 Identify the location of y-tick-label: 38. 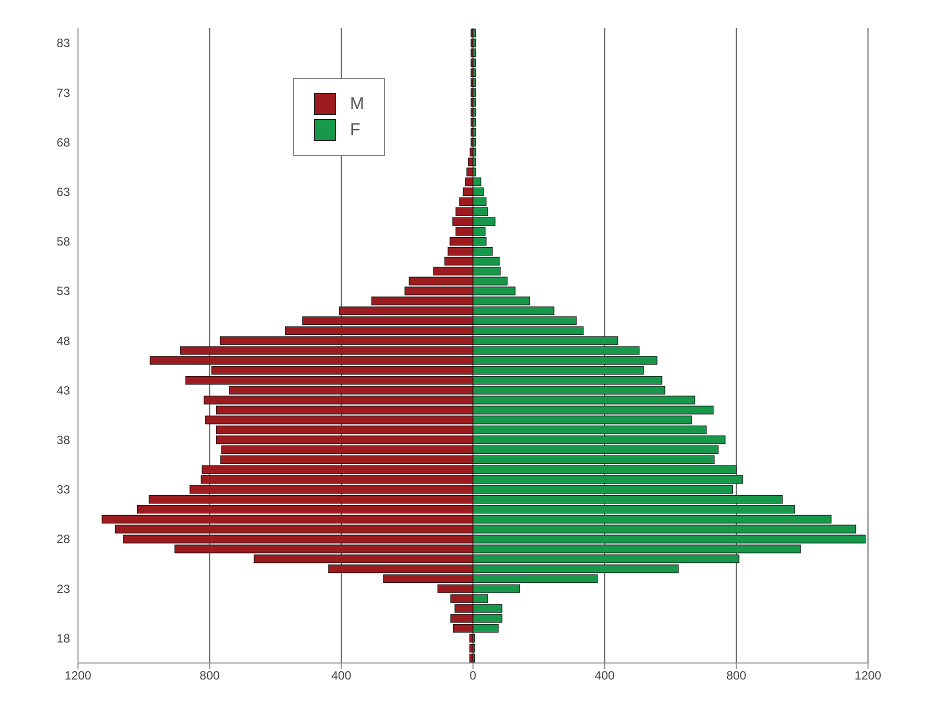
(63, 440).